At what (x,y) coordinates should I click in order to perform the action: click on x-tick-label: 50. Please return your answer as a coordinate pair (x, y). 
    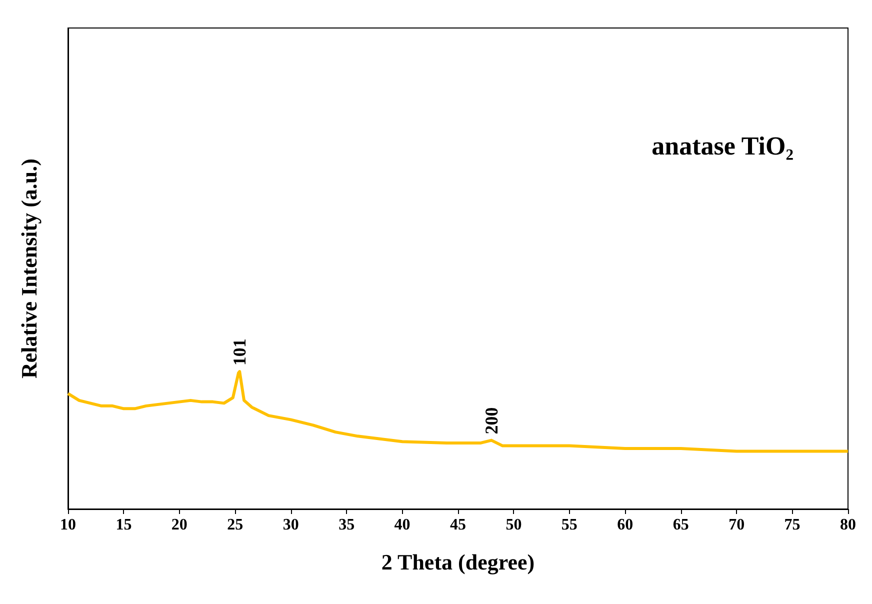
    Looking at the image, I should click on (514, 525).